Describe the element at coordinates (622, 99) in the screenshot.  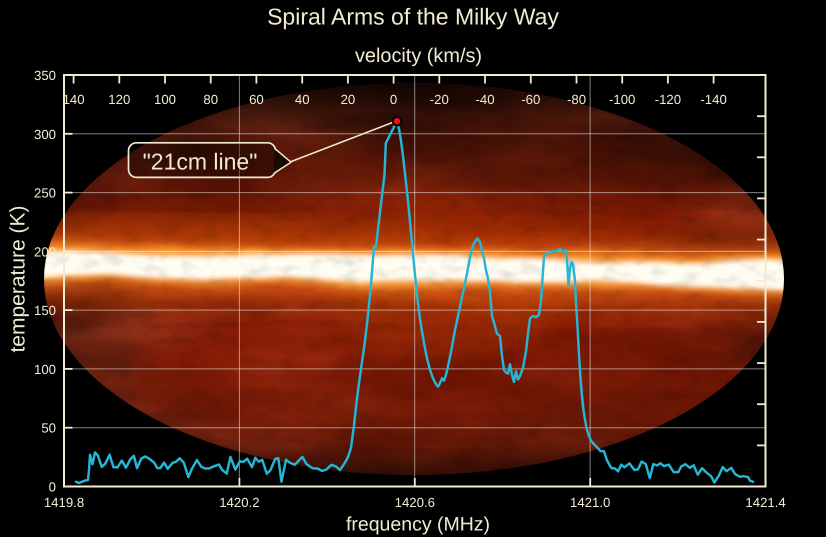
I see `svg-text: -100` at that location.